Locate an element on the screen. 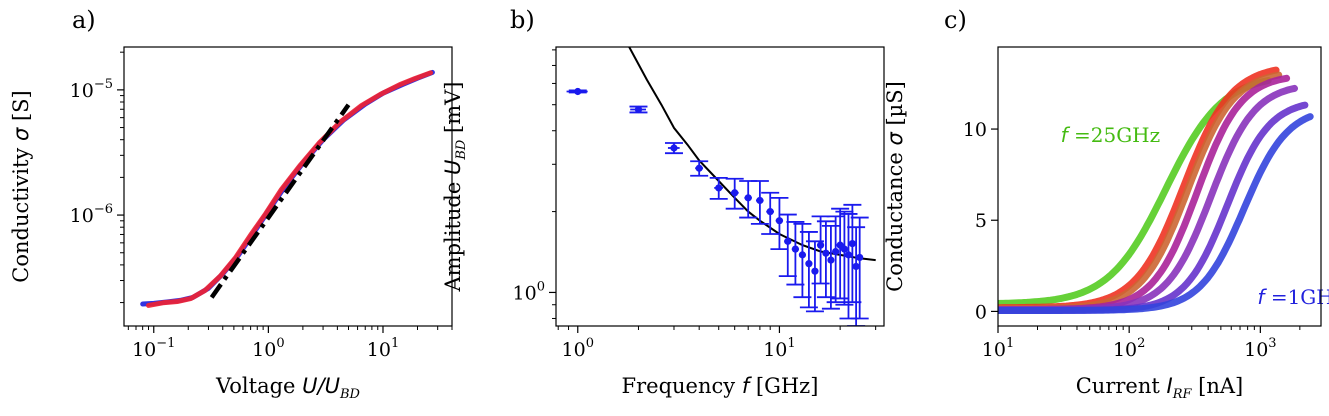 Image resolution: width=1329 pixels, height=416 pixels. y-axis-label-text: Amplitude is located at coordinates (453, 233).